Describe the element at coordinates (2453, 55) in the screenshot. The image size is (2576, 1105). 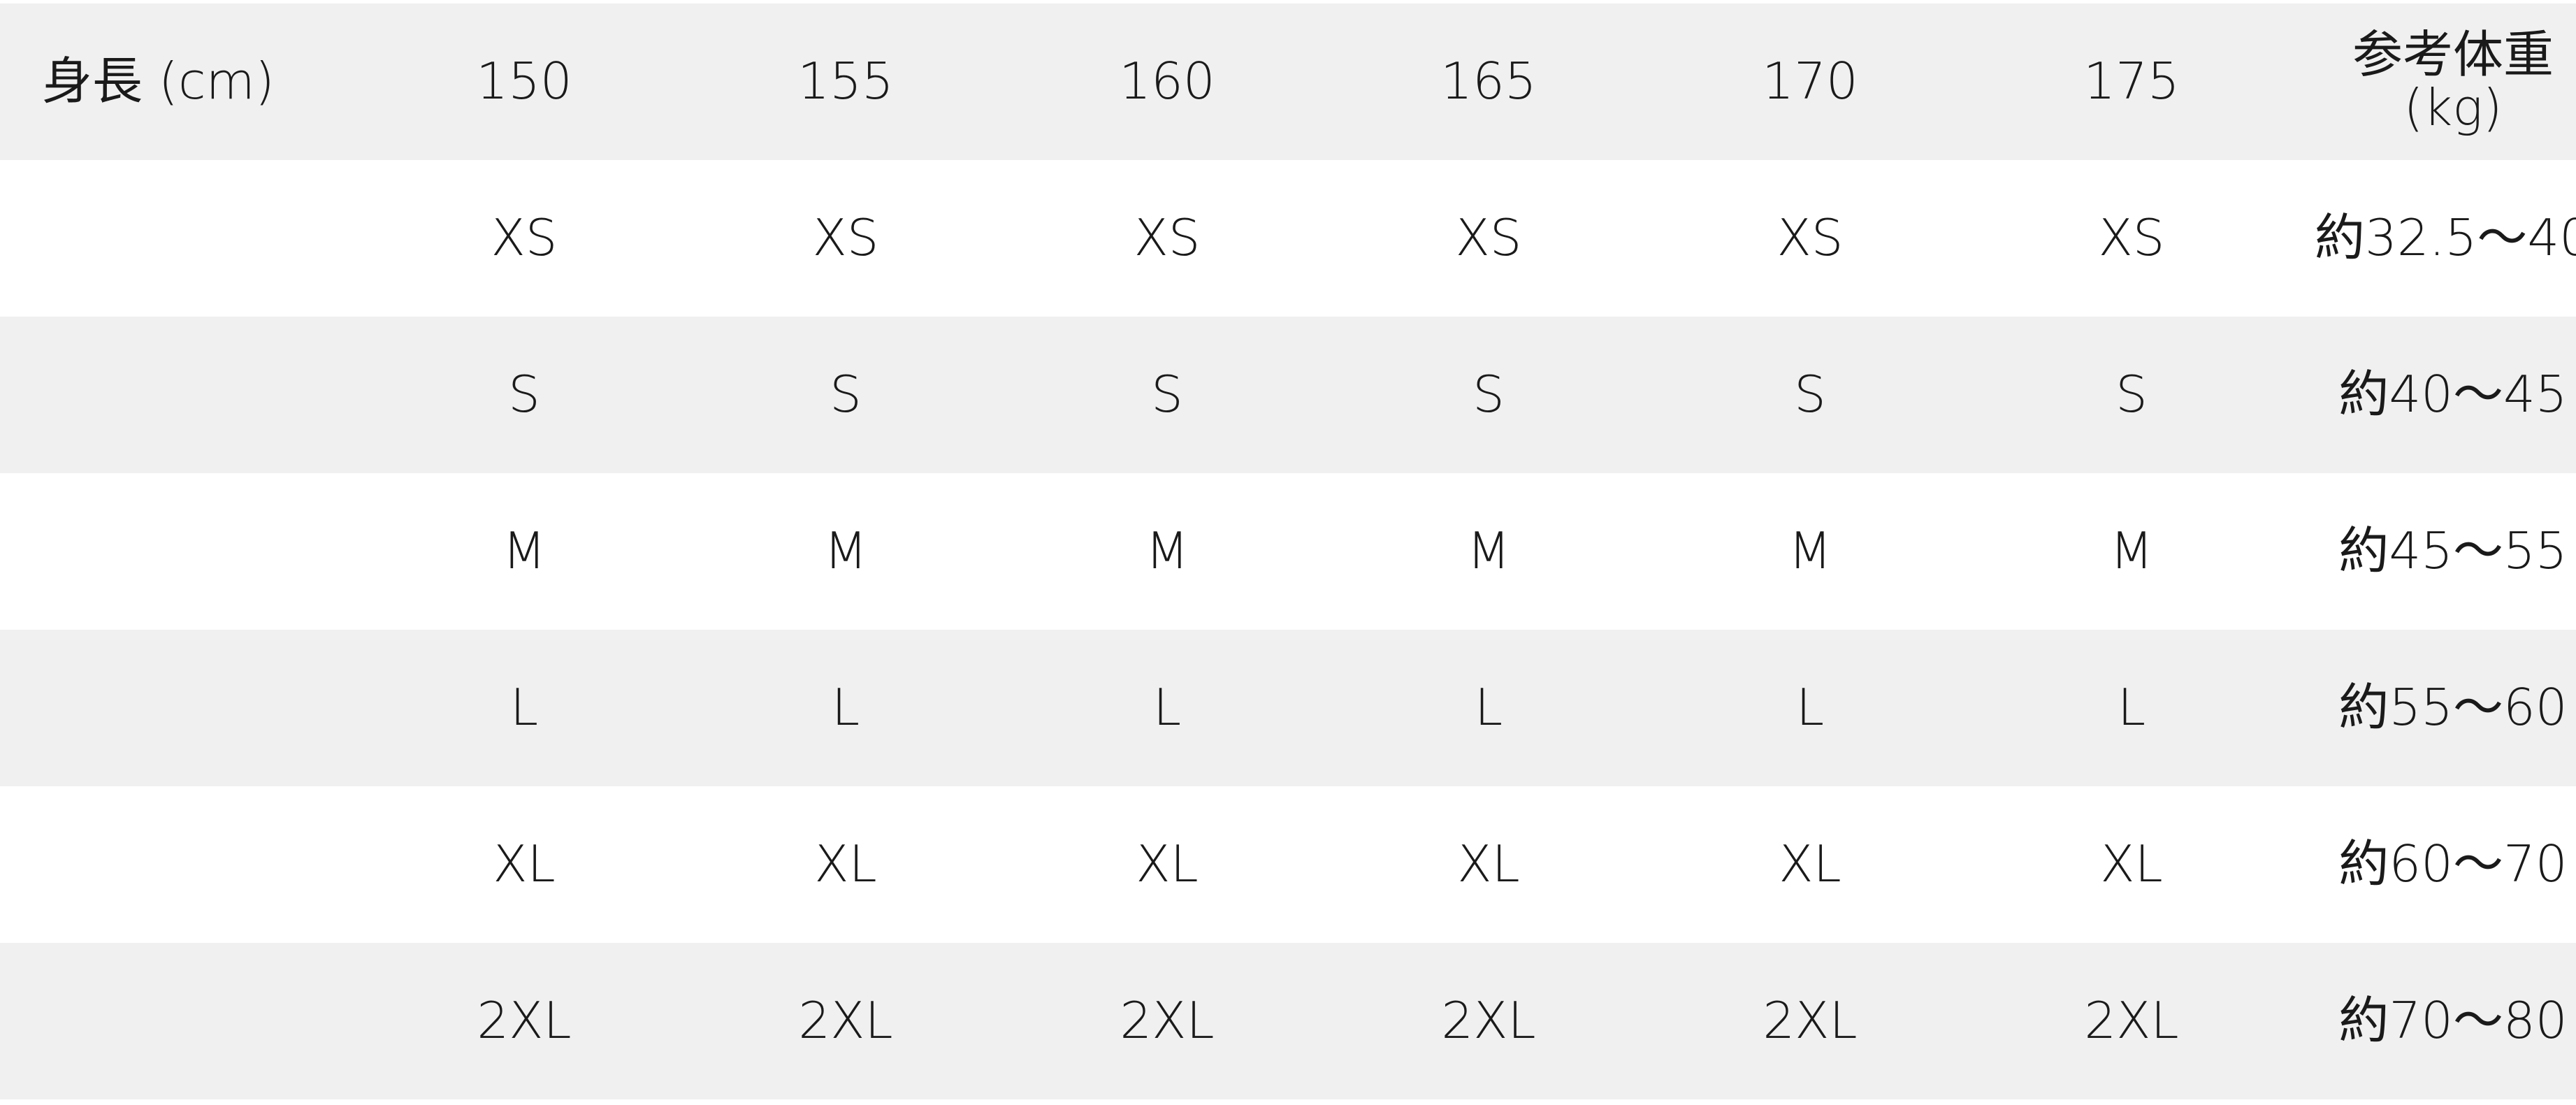
I see `weight-label-line1: 参考体重` at that location.